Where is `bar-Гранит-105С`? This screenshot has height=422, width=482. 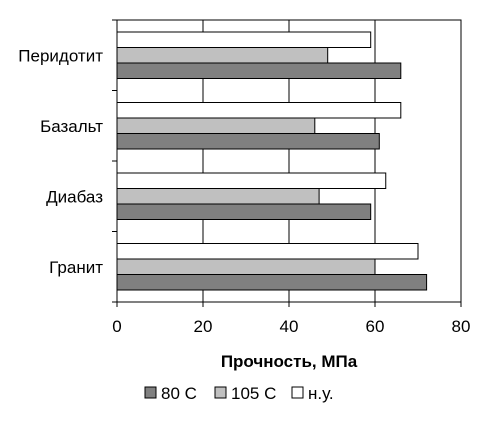
bar-Гранит-105С is located at coordinates (246, 266).